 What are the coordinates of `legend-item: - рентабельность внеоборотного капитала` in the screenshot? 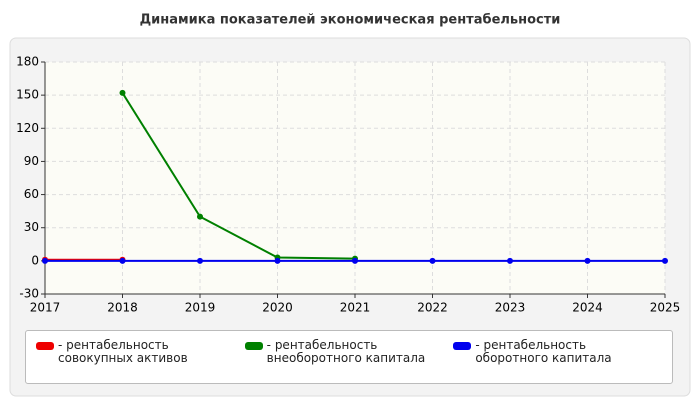 It's located at (349, 356).